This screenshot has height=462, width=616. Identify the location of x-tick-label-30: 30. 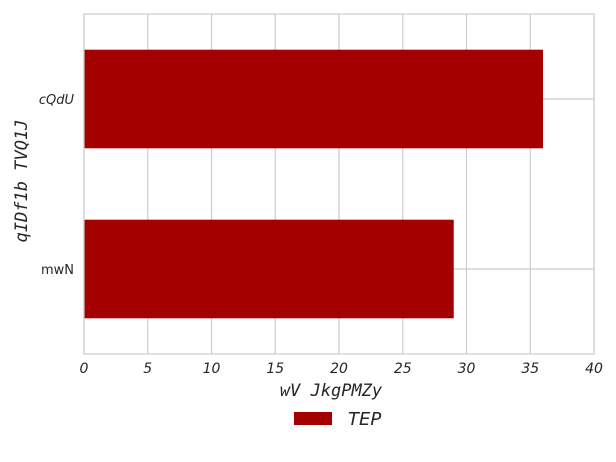
(467, 369).